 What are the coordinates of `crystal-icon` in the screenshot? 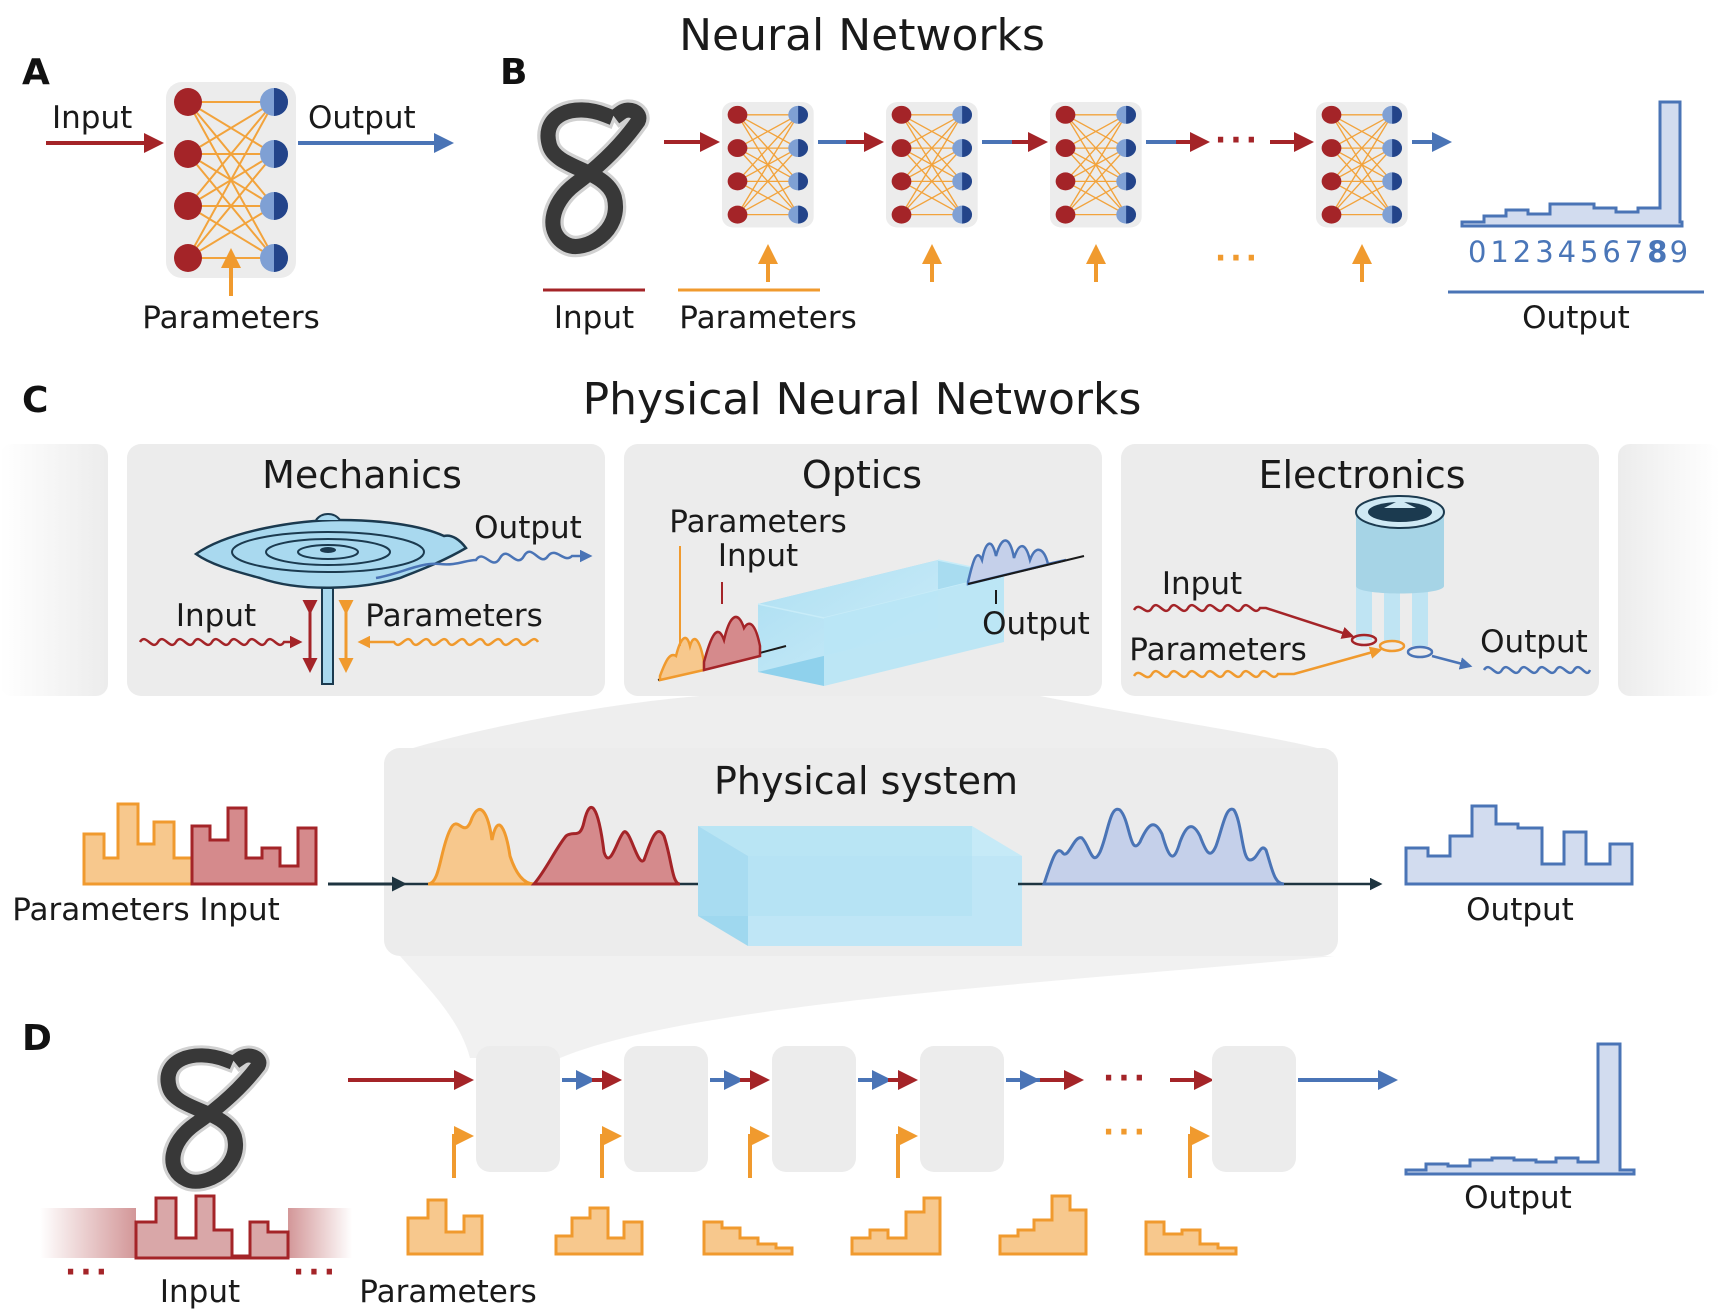 It's located at (881, 622).